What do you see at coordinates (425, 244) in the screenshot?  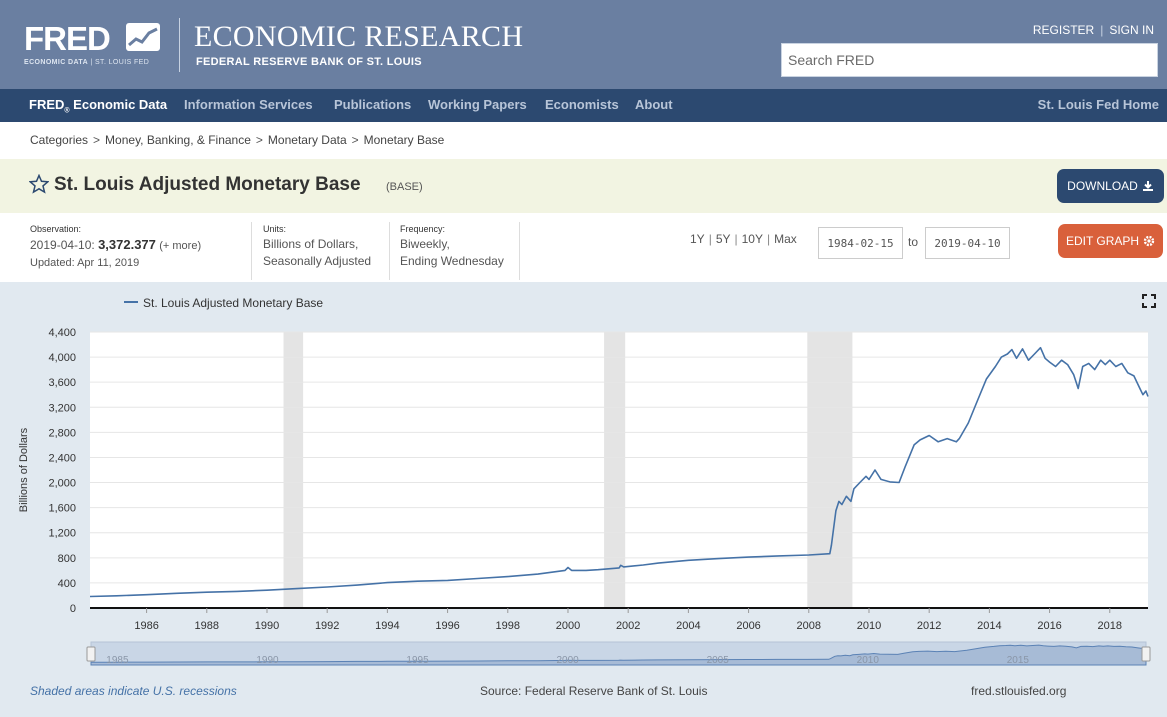 I see `frequency-line: Biweekly,` at bounding box center [425, 244].